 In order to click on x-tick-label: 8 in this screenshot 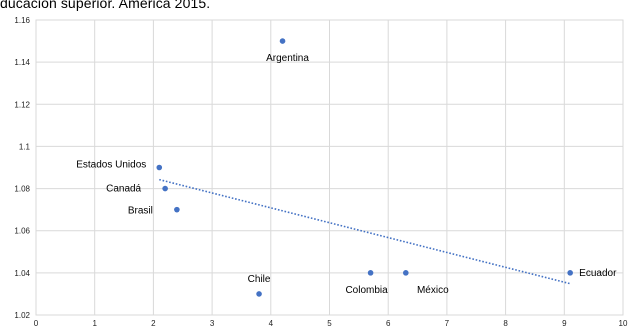, I will do `click(505, 323)`.